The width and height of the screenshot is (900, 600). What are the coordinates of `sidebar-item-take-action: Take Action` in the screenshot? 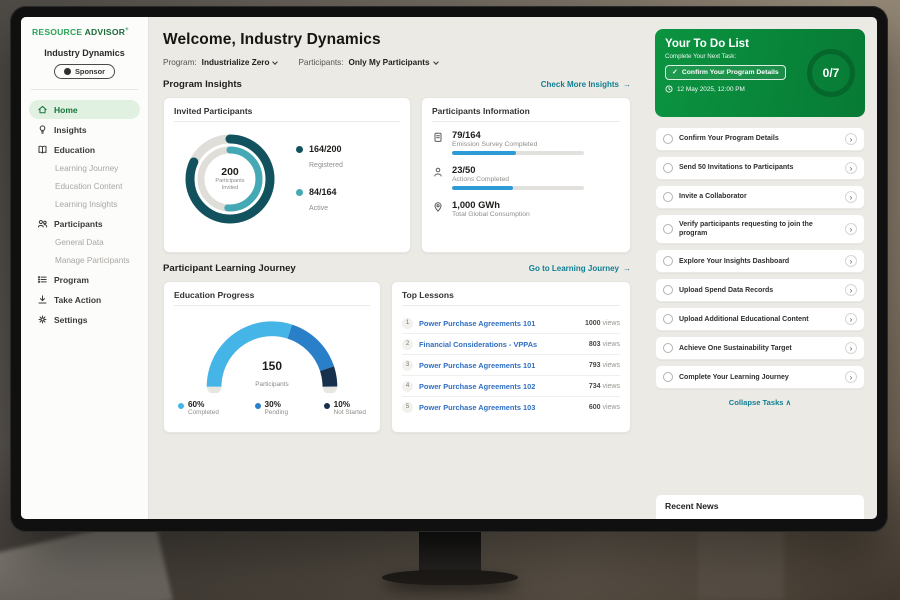 It's located at (84, 299).